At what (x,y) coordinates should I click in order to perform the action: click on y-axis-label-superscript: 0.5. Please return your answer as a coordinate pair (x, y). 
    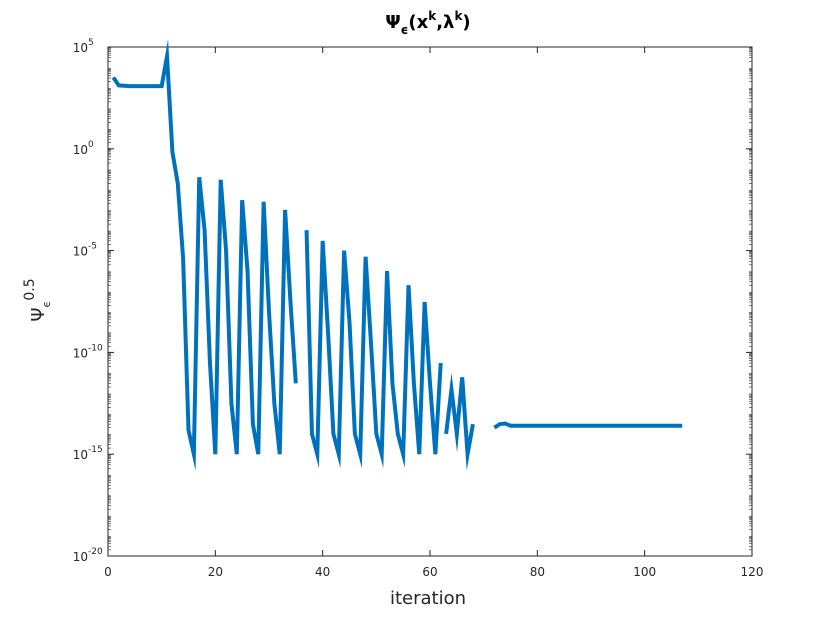
    Looking at the image, I should click on (30, 289).